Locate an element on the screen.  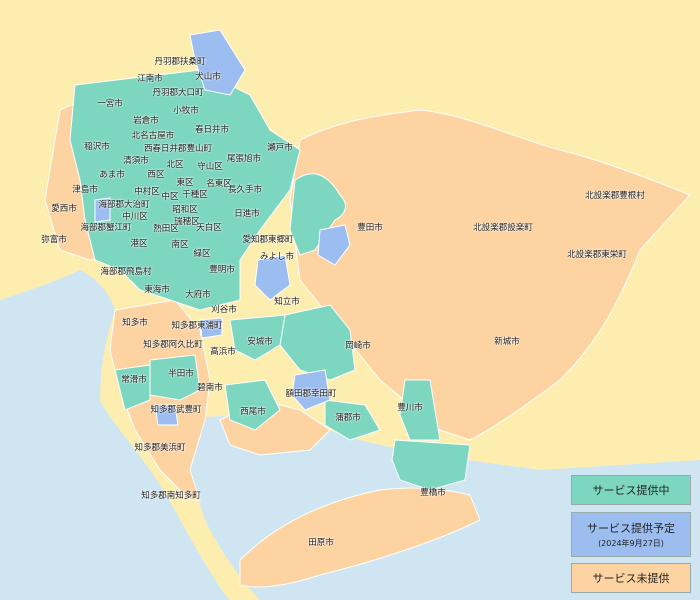
region-label: 蒲郡市 is located at coordinates (348, 418).